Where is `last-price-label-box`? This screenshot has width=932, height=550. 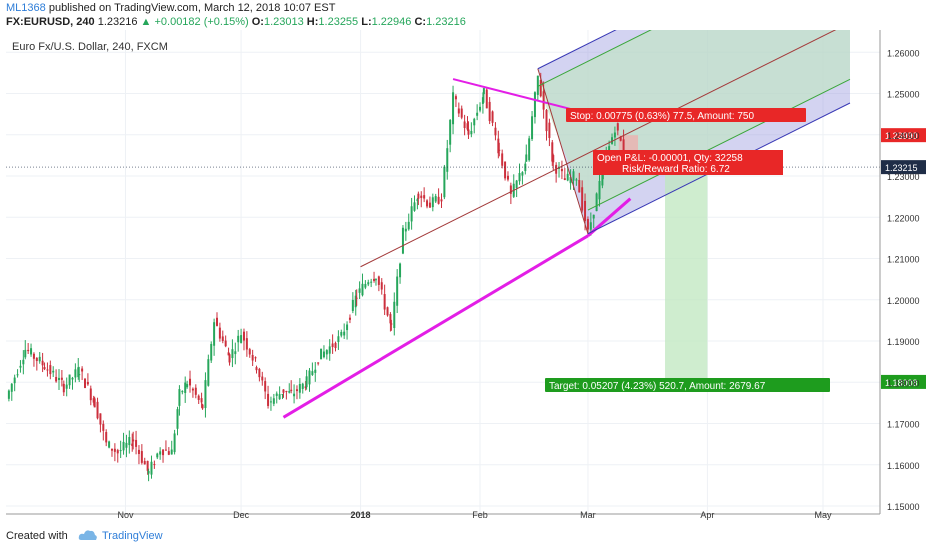 last-price-label-box is located at coordinates (903, 167).